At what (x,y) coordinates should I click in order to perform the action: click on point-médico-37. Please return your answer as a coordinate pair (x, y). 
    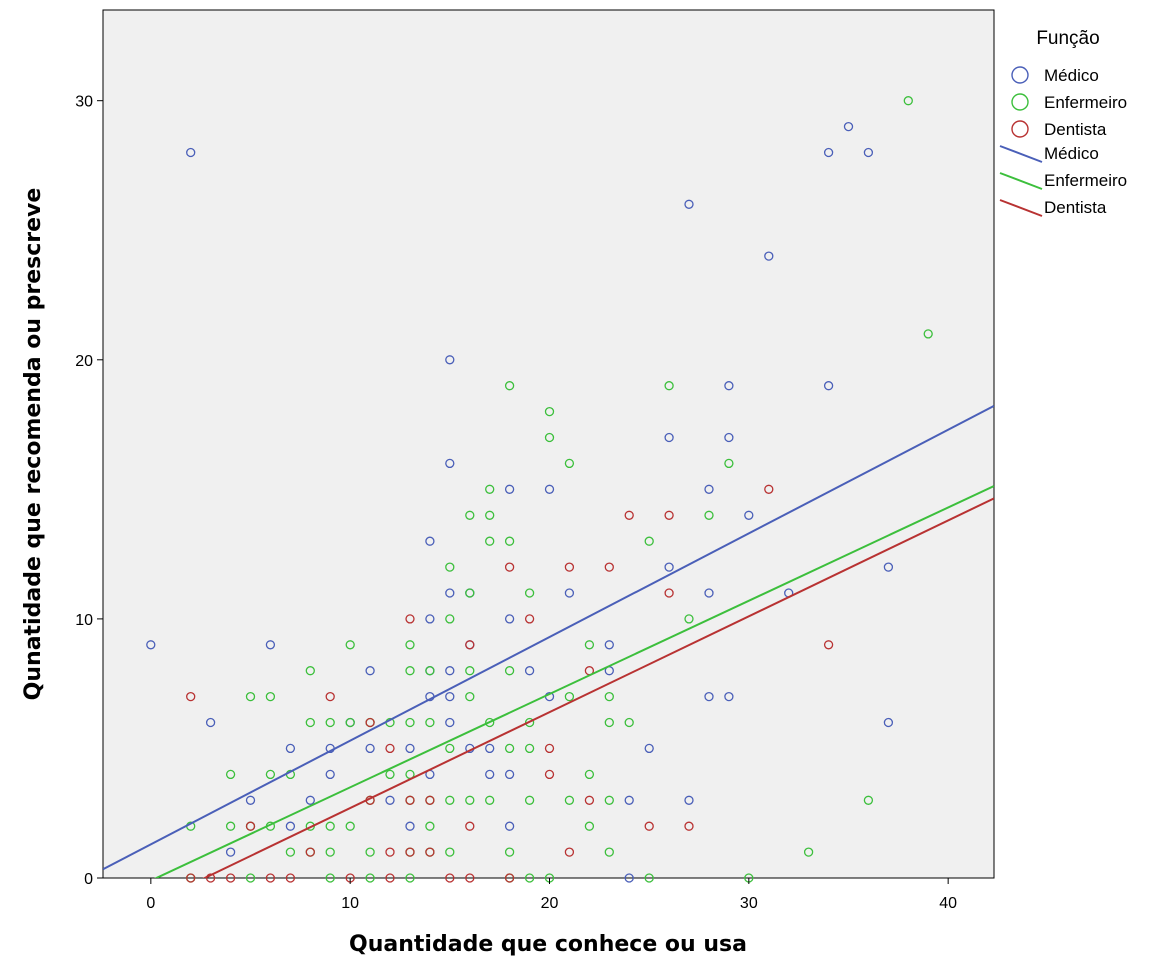
    Looking at the image, I should click on (529, 671).